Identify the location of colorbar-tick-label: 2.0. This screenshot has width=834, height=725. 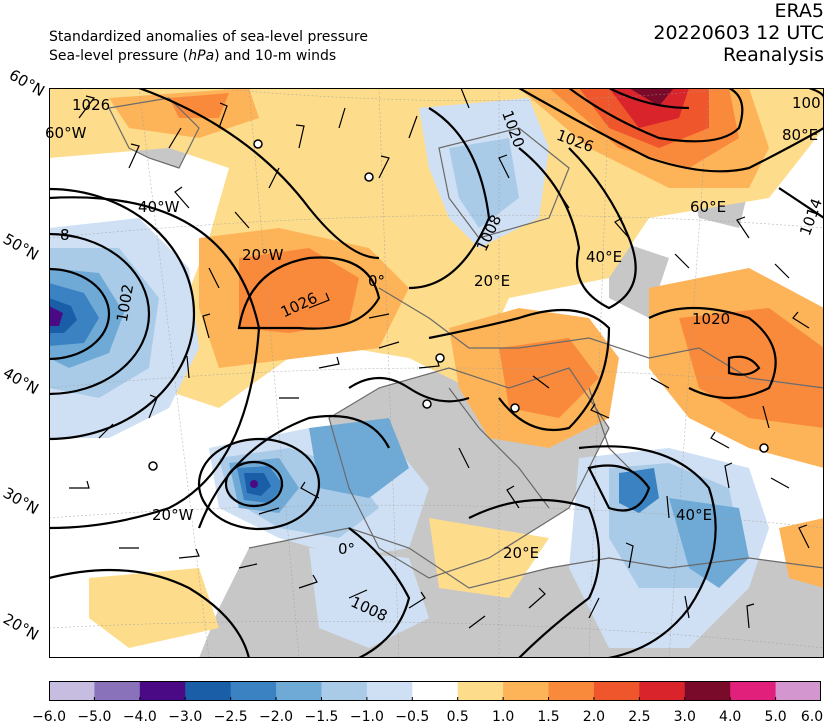
(594, 717).